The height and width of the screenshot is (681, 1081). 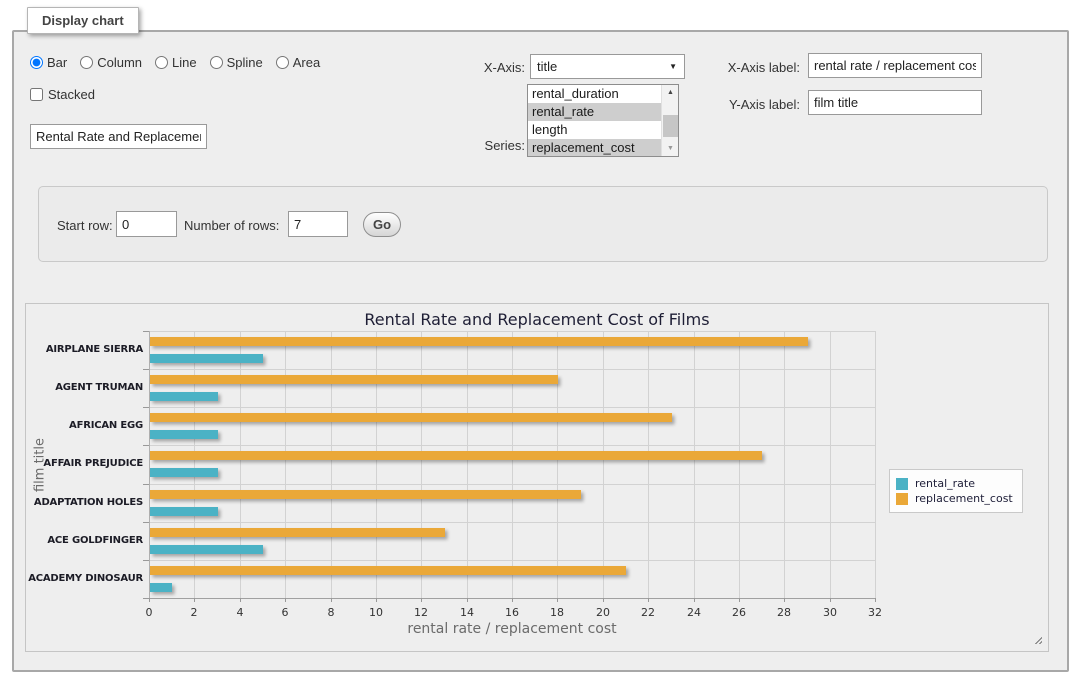 I want to click on x-tick-label: 26, so click(x=739, y=612).